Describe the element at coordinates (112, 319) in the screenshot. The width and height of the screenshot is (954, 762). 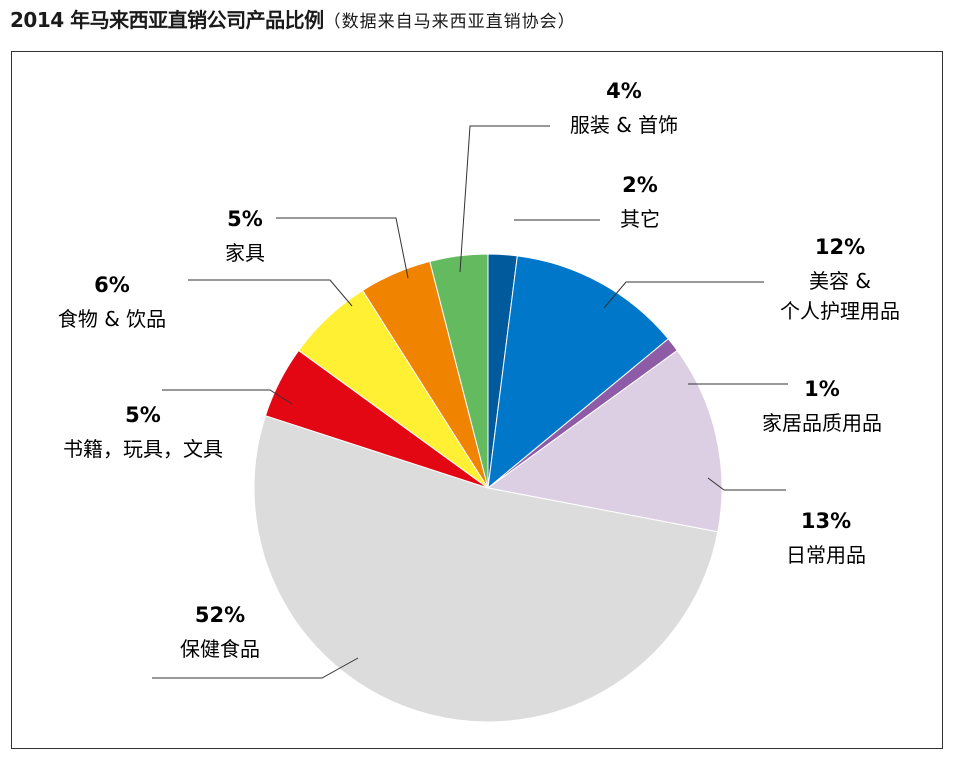
I see `slice-category-label: 食物 & 饮品` at that location.